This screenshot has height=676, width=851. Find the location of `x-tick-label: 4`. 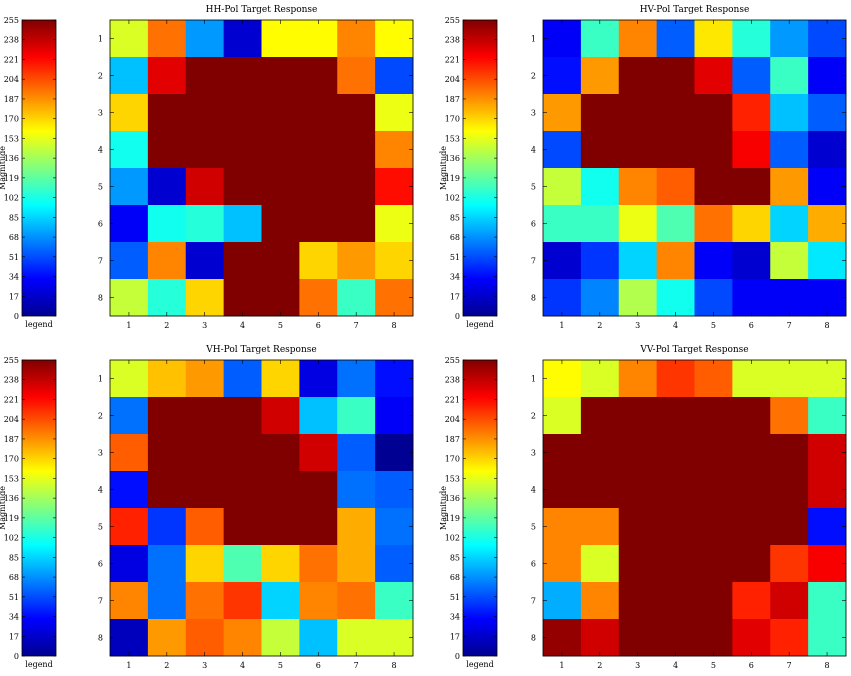

x-tick-label: 4 is located at coordinates (242, 665).